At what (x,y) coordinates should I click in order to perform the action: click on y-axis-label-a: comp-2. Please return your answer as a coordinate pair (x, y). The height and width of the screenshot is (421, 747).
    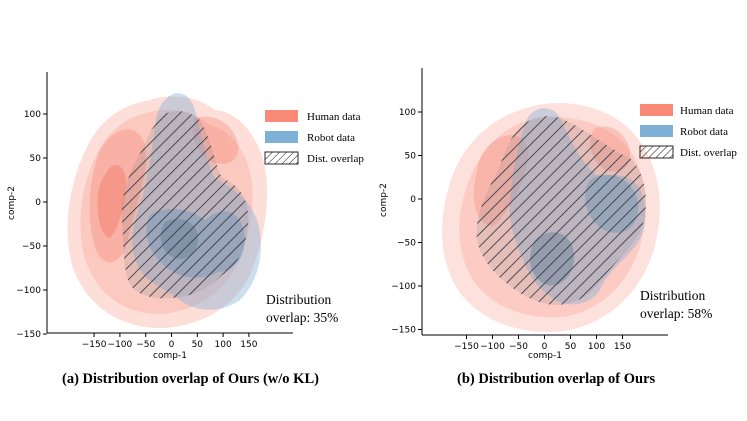
    Looking at the image, I should click on (12, 203).